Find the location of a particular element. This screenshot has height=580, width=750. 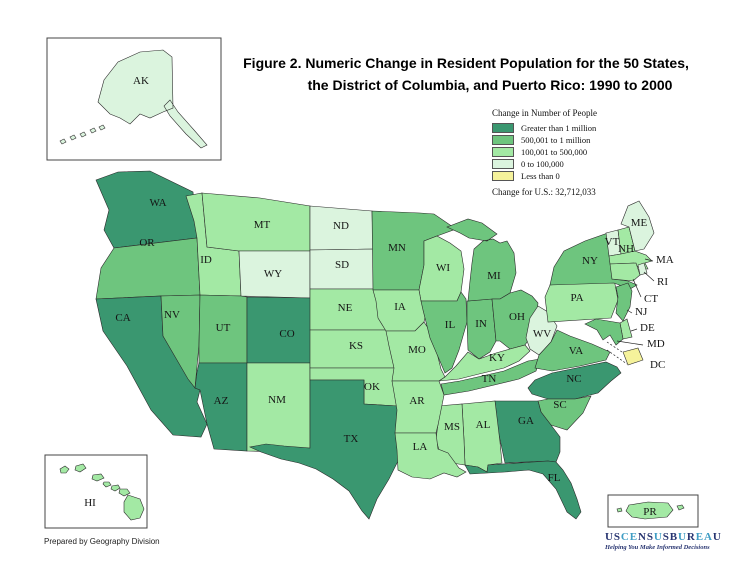

state-la is located at coordinates (430, 456).